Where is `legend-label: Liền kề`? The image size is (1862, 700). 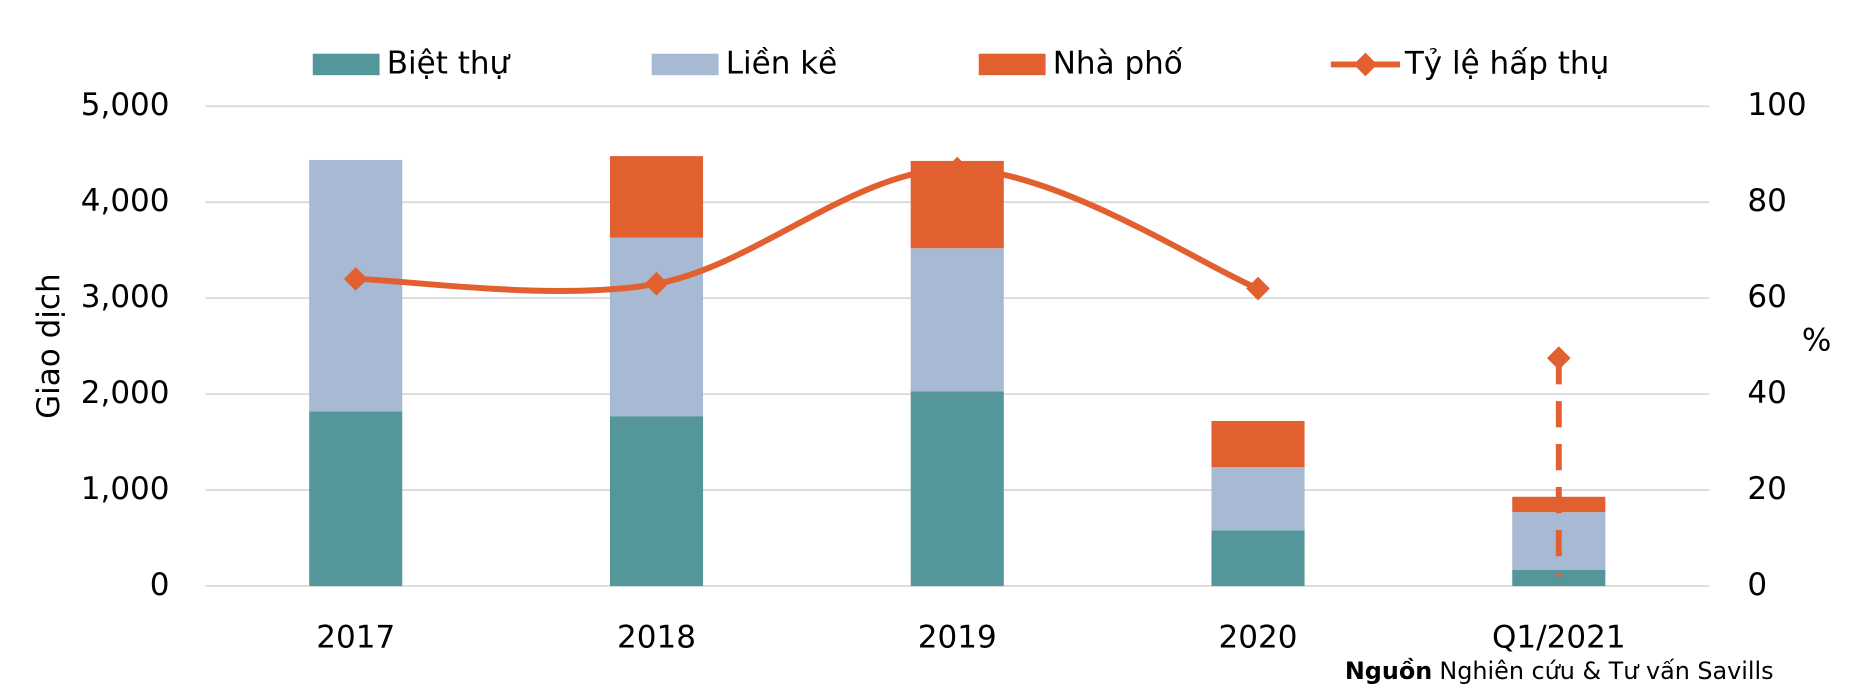 legend-label: Liền kề is located at coordinates (782, 63).